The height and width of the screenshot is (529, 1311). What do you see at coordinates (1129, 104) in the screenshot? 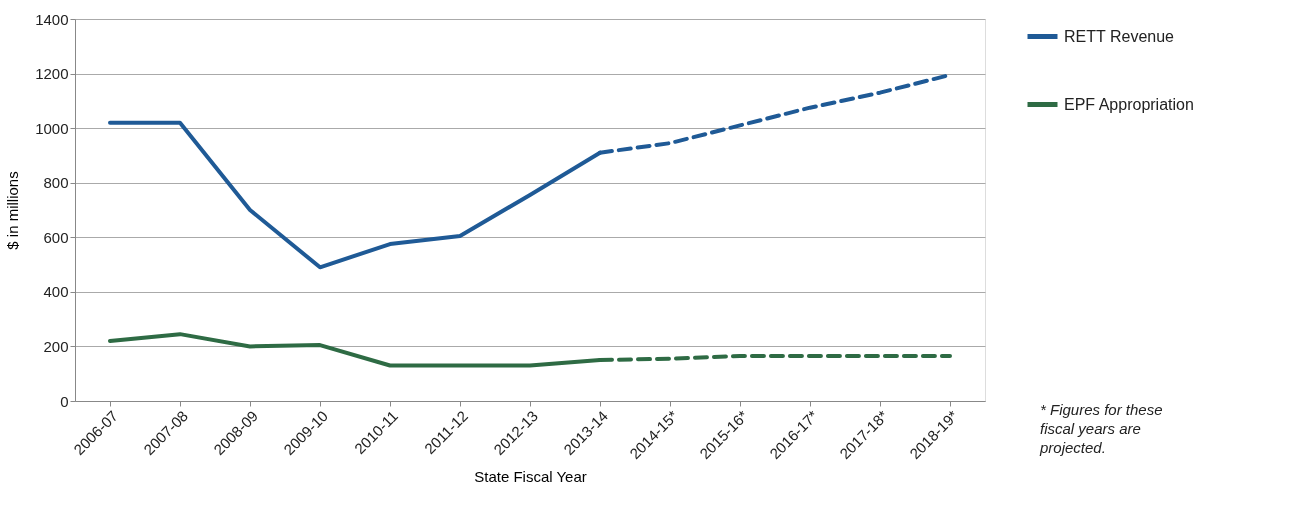
I see `legend-label: EPF Appropriation` at bounding box center [1129, 104].